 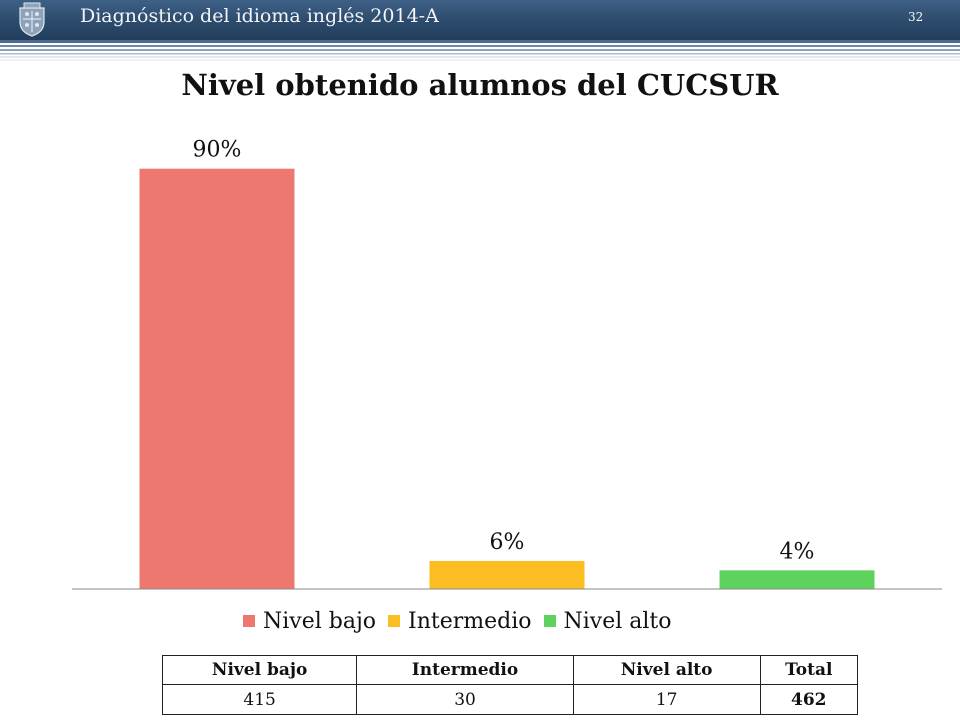 What do you see at coordinates (507, 574) in the screenshot?
I see `bar-intermedio` at bounding box center [507, 574].